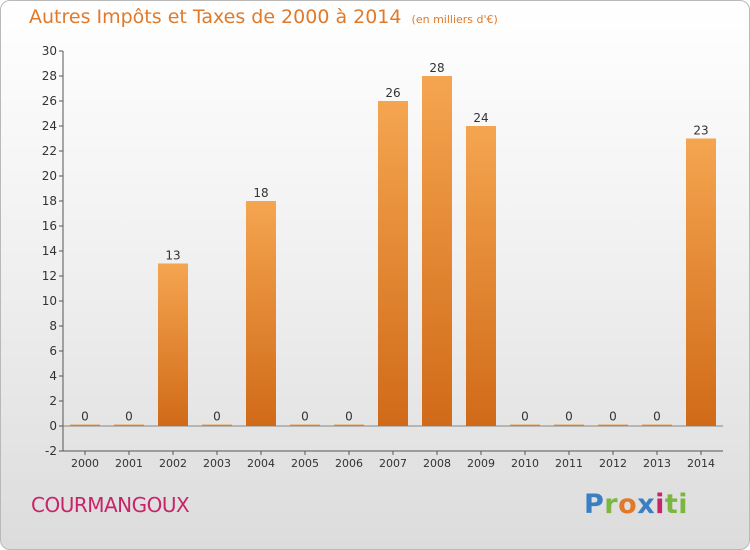 This screenshot has height=550, width=750. Describe the element at coordinates (261, 313) in the screenshot. I see `bar-2004` at that location.